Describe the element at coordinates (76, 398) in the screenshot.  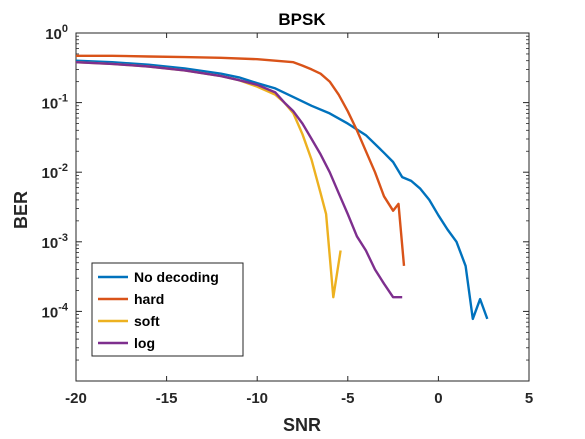
I see `x-tick-label: -20` at that location.